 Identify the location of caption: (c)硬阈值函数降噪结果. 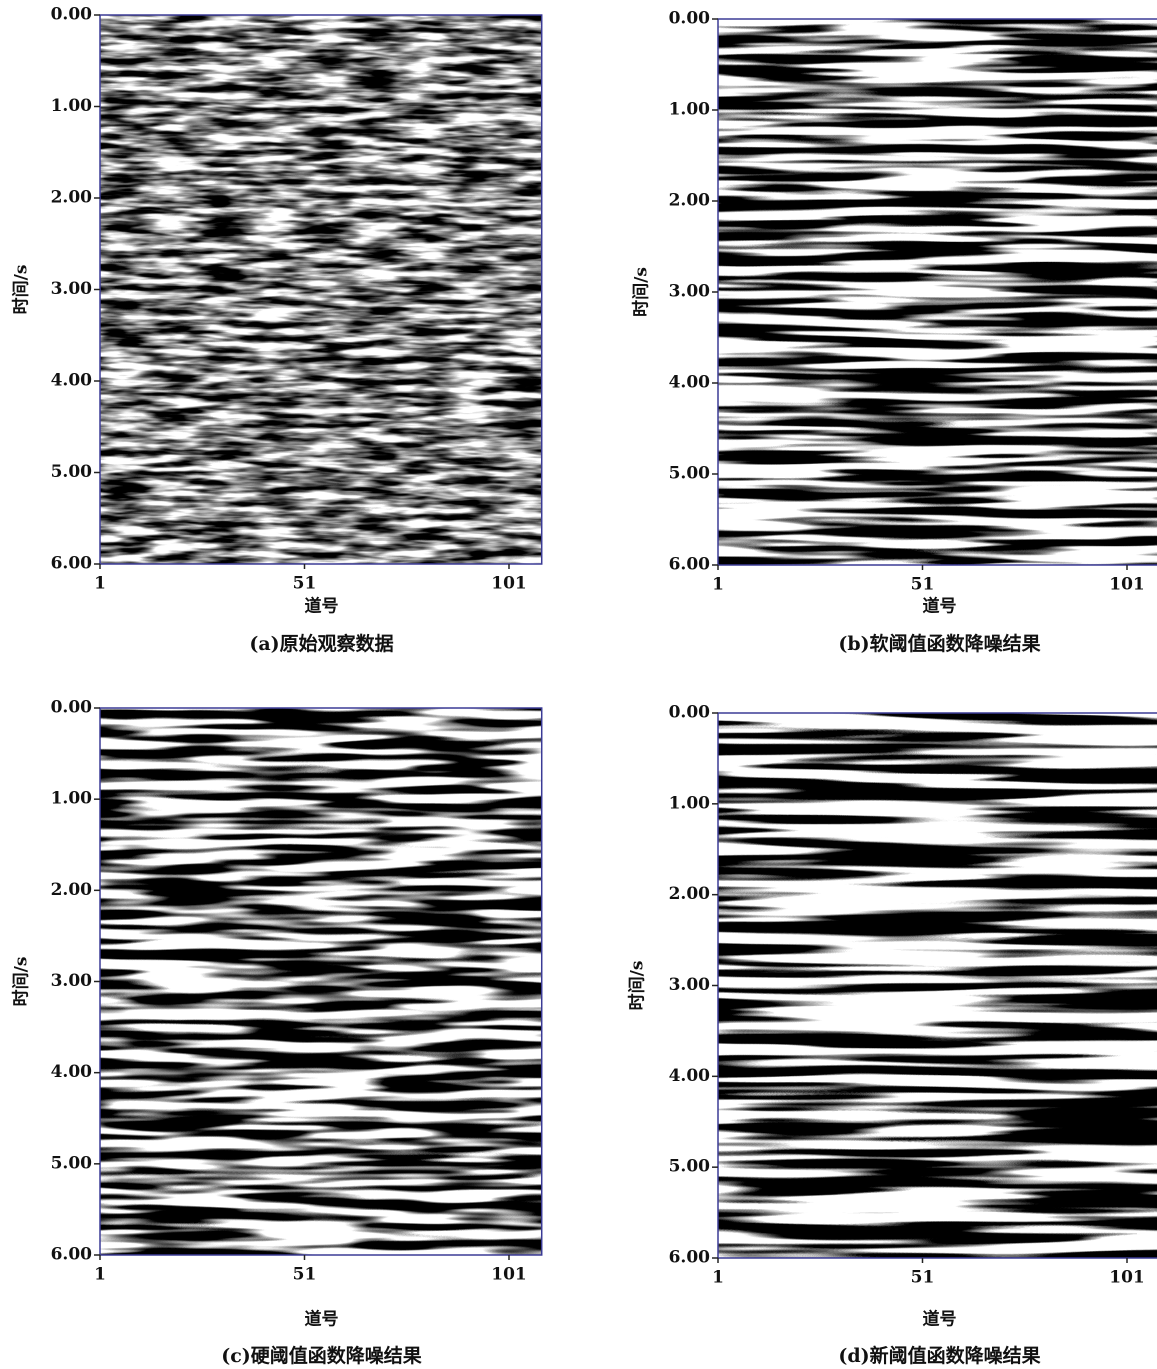
(321, 1355).